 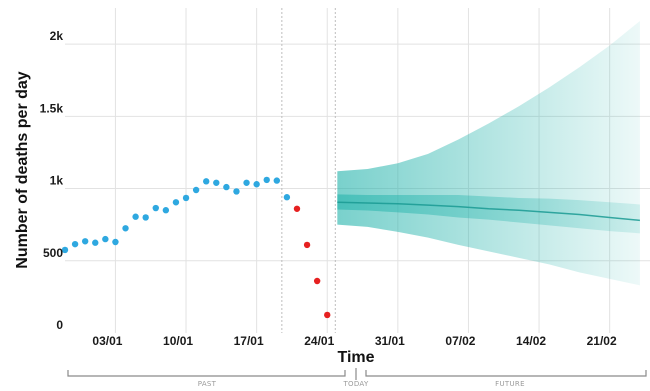 What do you see at coordinates (107, 341) in the screenshot?
I see `x-tick-label: 03/01` at bounding box center [107, 341].